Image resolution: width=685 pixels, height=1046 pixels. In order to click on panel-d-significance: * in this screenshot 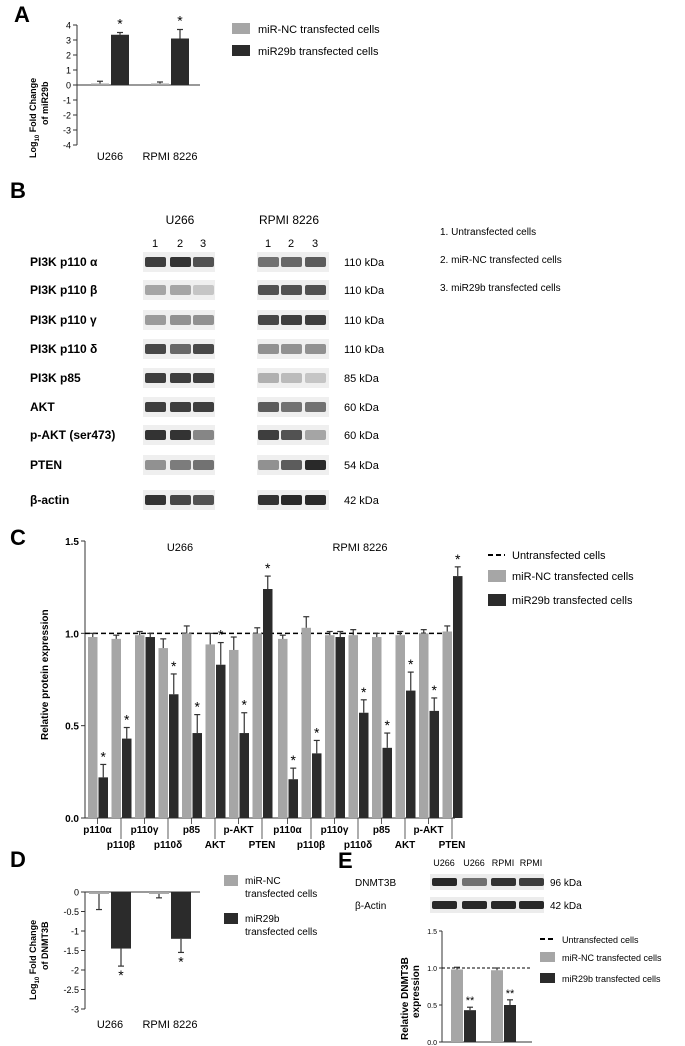, I will do `click(181, 961)`.